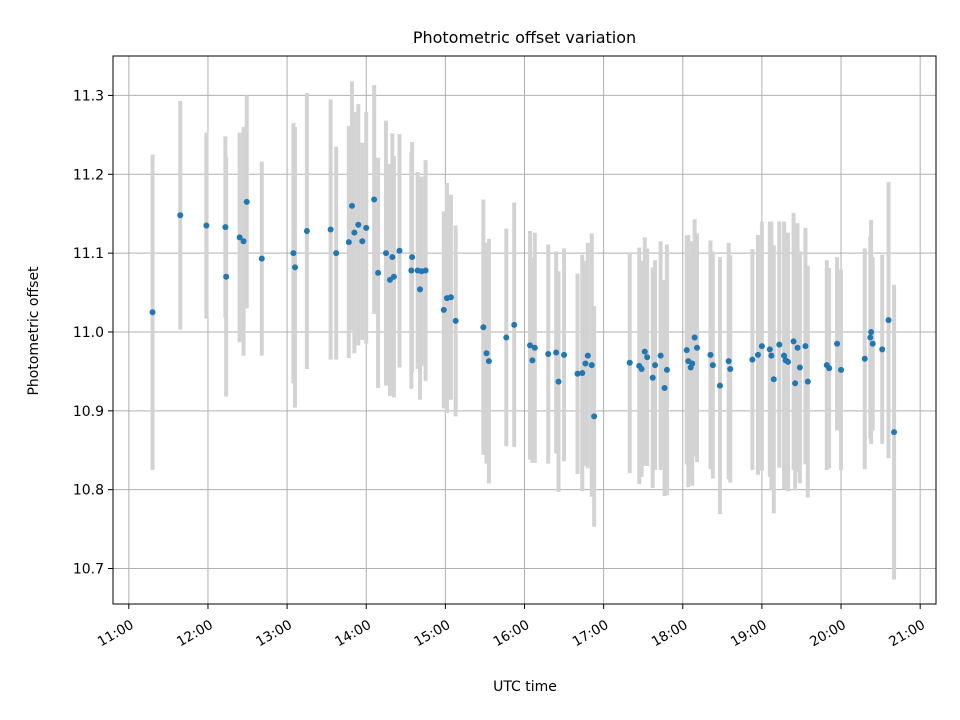 The width and height of the screenshot is (960, 720). What do you see at coordinates (88, 491) in the screenshot?
I see `y-tick-label: 10.8` at bounding box center [88, 491].